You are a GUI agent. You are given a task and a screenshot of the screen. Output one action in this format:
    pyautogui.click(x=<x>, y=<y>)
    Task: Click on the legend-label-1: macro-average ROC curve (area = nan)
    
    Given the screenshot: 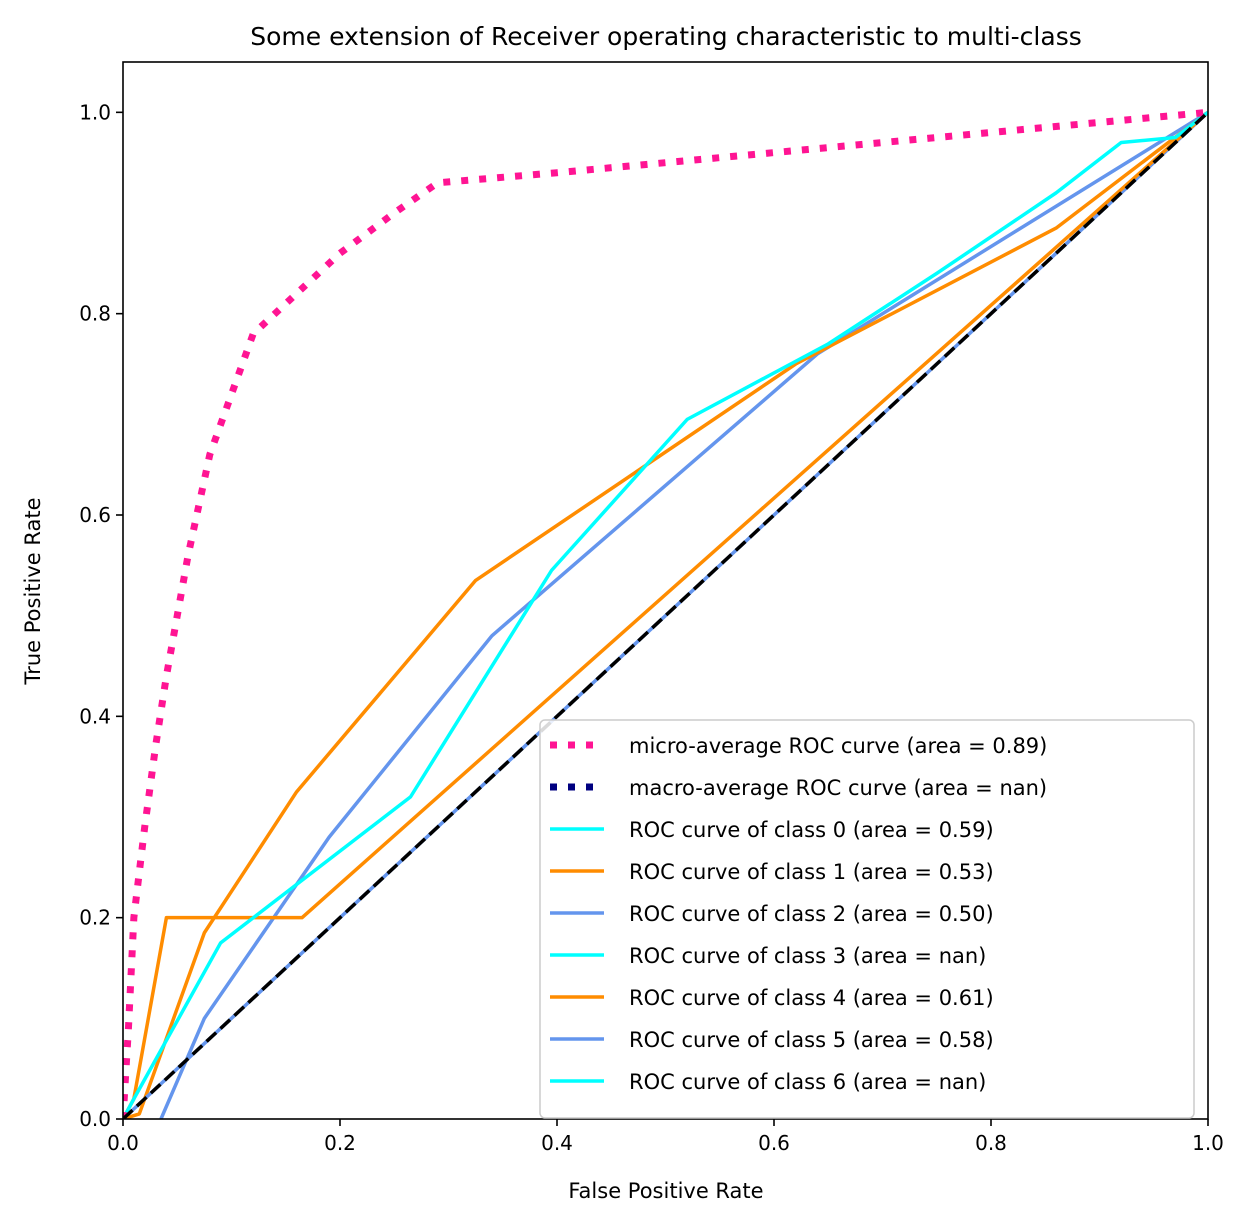 What is the action you would take?
    pyautogui.click(x=838, y=788)
    